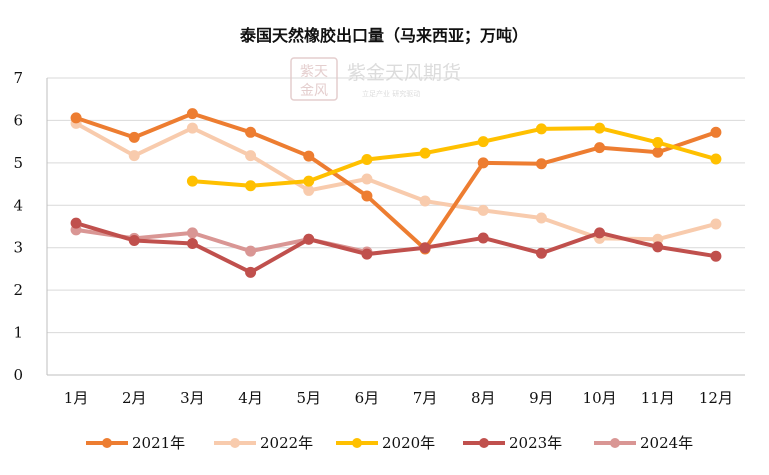  I want to click on legend-item: 2020年, so click(385, 443).